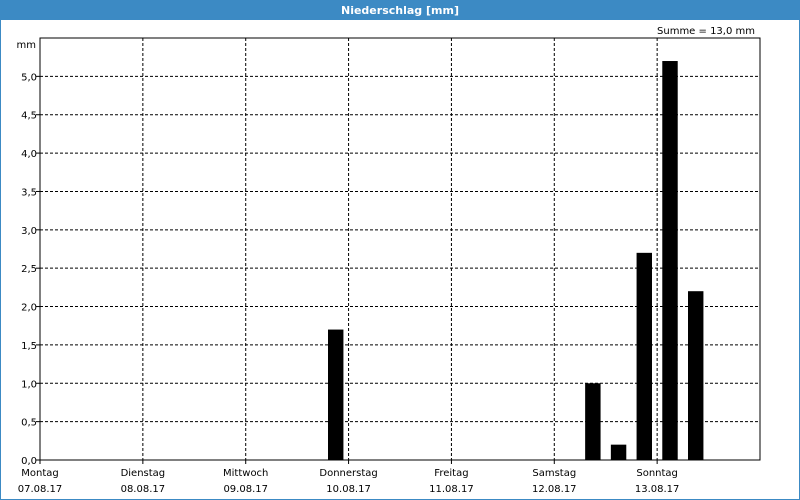 Image resolution: width=800 pixels, height=500 pixels. Describe the element at coordinates (400, 10) in the screenshot. I see `window-title: Niederschlag [mm]` at that location.